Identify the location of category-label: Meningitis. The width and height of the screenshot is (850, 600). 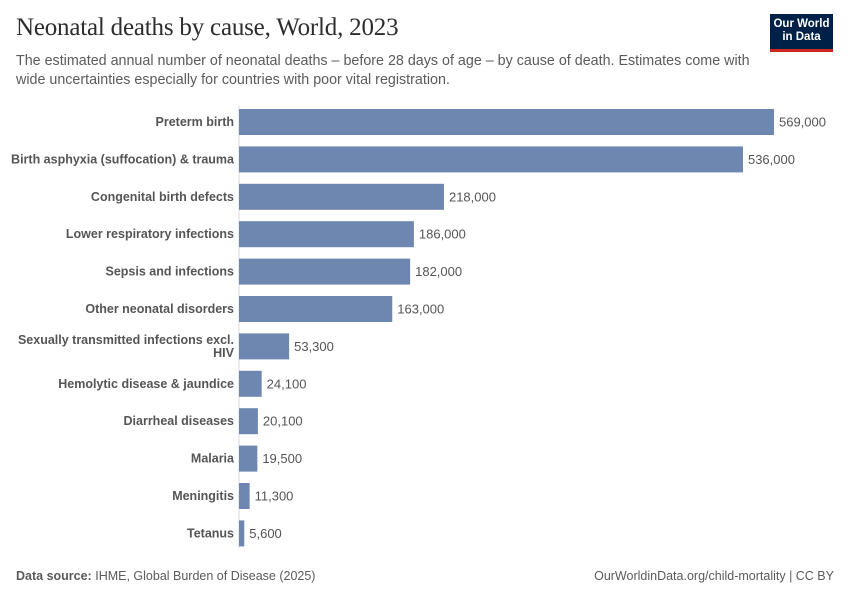
(203, 496).